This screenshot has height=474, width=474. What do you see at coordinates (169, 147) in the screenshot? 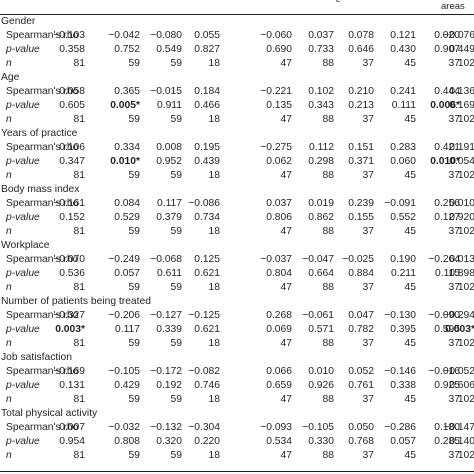
I see `table-cell: 0.008` at bounding box center [169, 147].